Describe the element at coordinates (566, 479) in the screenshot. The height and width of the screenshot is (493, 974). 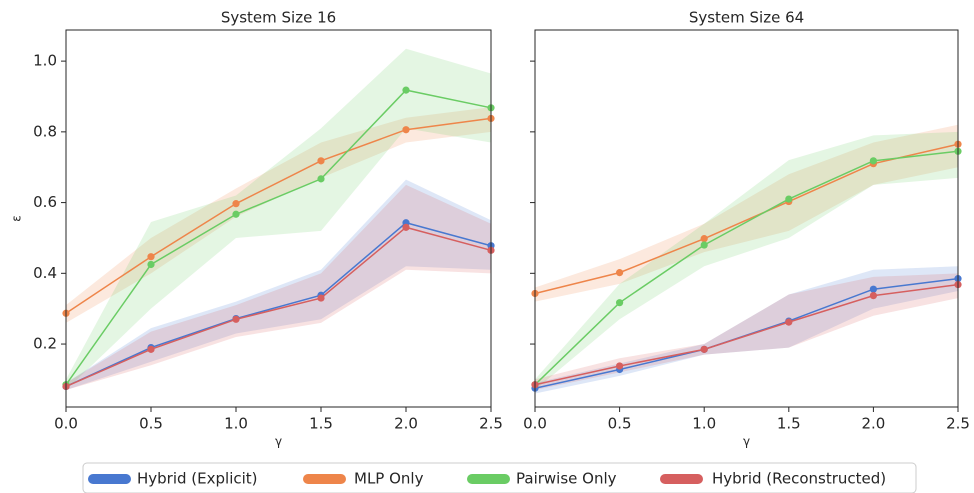
I see `legend-label: Pairwise Only` at that location.